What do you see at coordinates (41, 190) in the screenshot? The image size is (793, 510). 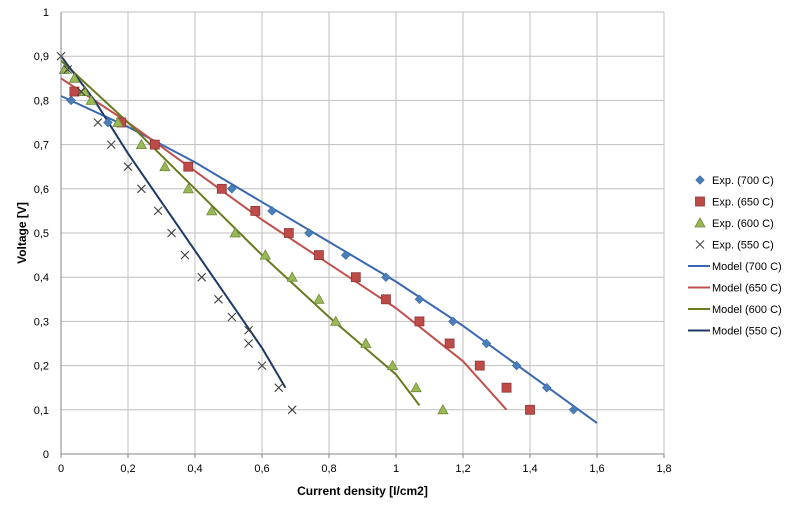 I see `y-tick-label: 0,6` at bounding box center [41, 190].